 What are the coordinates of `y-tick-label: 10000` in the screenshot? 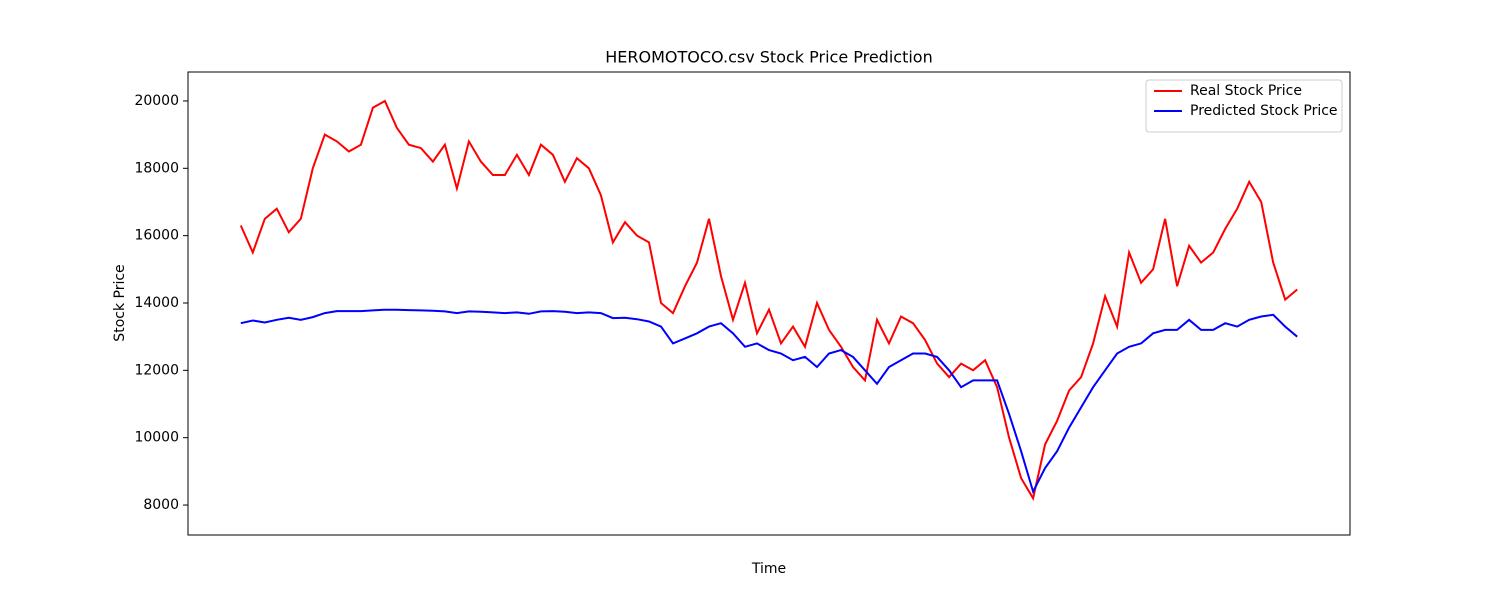 It's located at (156, 438).